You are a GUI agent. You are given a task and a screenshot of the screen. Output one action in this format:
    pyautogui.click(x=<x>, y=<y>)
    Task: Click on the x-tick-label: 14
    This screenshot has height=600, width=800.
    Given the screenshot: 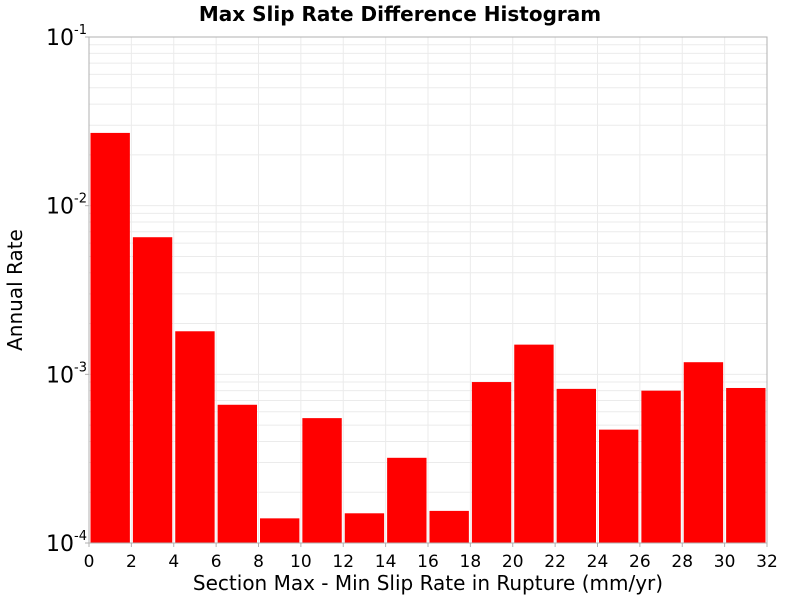 What is the action you would take?
    pyautogui.click(x=386, y=562)
    